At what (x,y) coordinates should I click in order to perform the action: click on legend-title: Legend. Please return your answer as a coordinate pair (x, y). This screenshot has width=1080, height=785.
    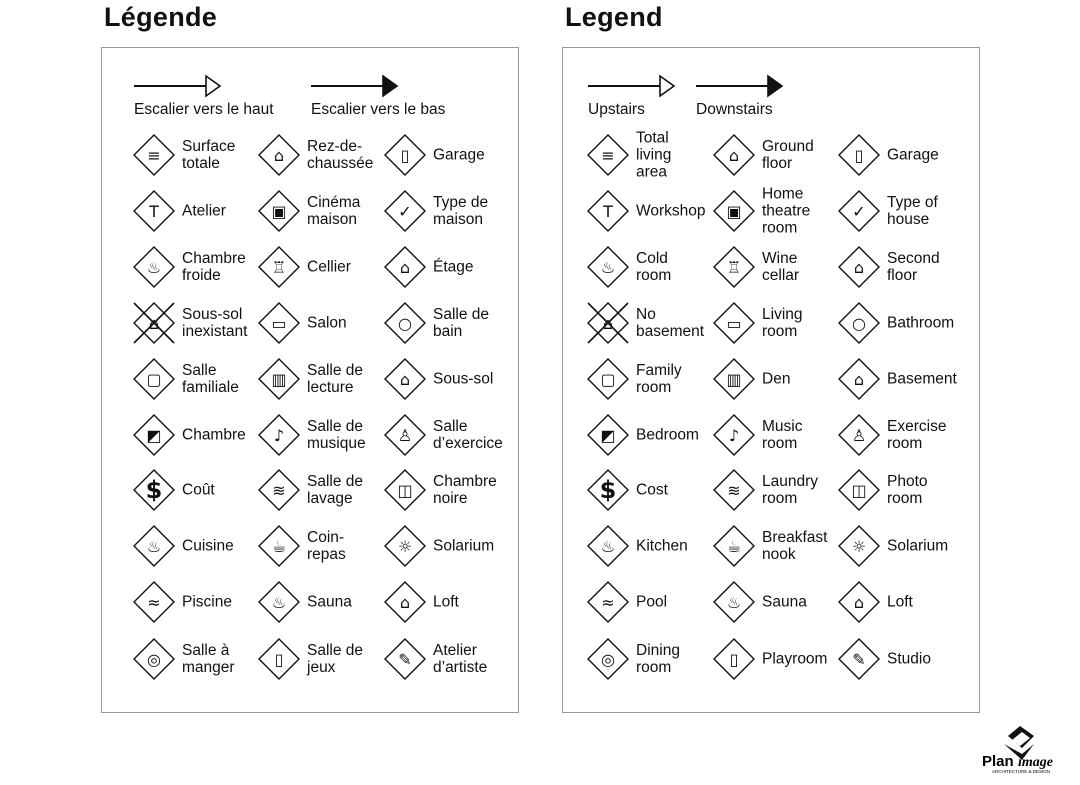
    Looking at the image, I should click on (614, 17).